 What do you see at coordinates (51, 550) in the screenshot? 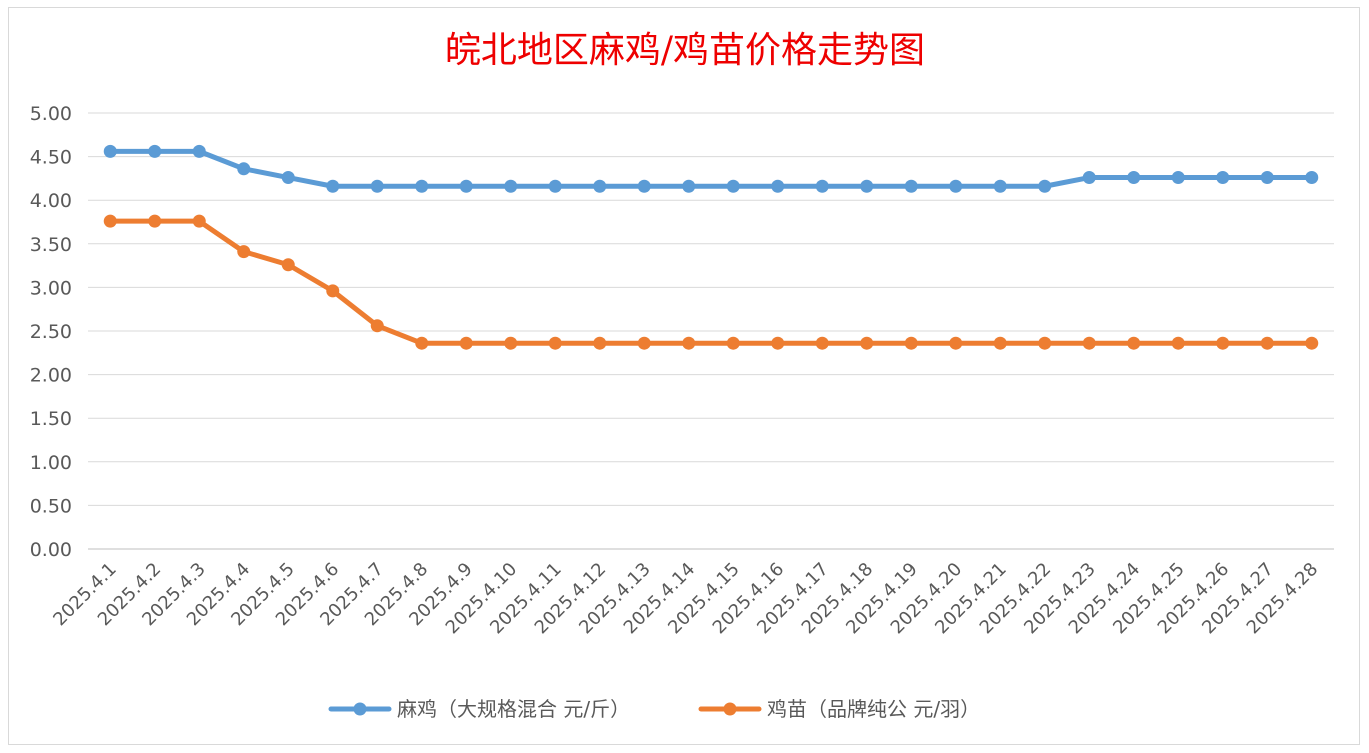
I see `y-tick-label: 0.00` at bounding box center [51, 550].